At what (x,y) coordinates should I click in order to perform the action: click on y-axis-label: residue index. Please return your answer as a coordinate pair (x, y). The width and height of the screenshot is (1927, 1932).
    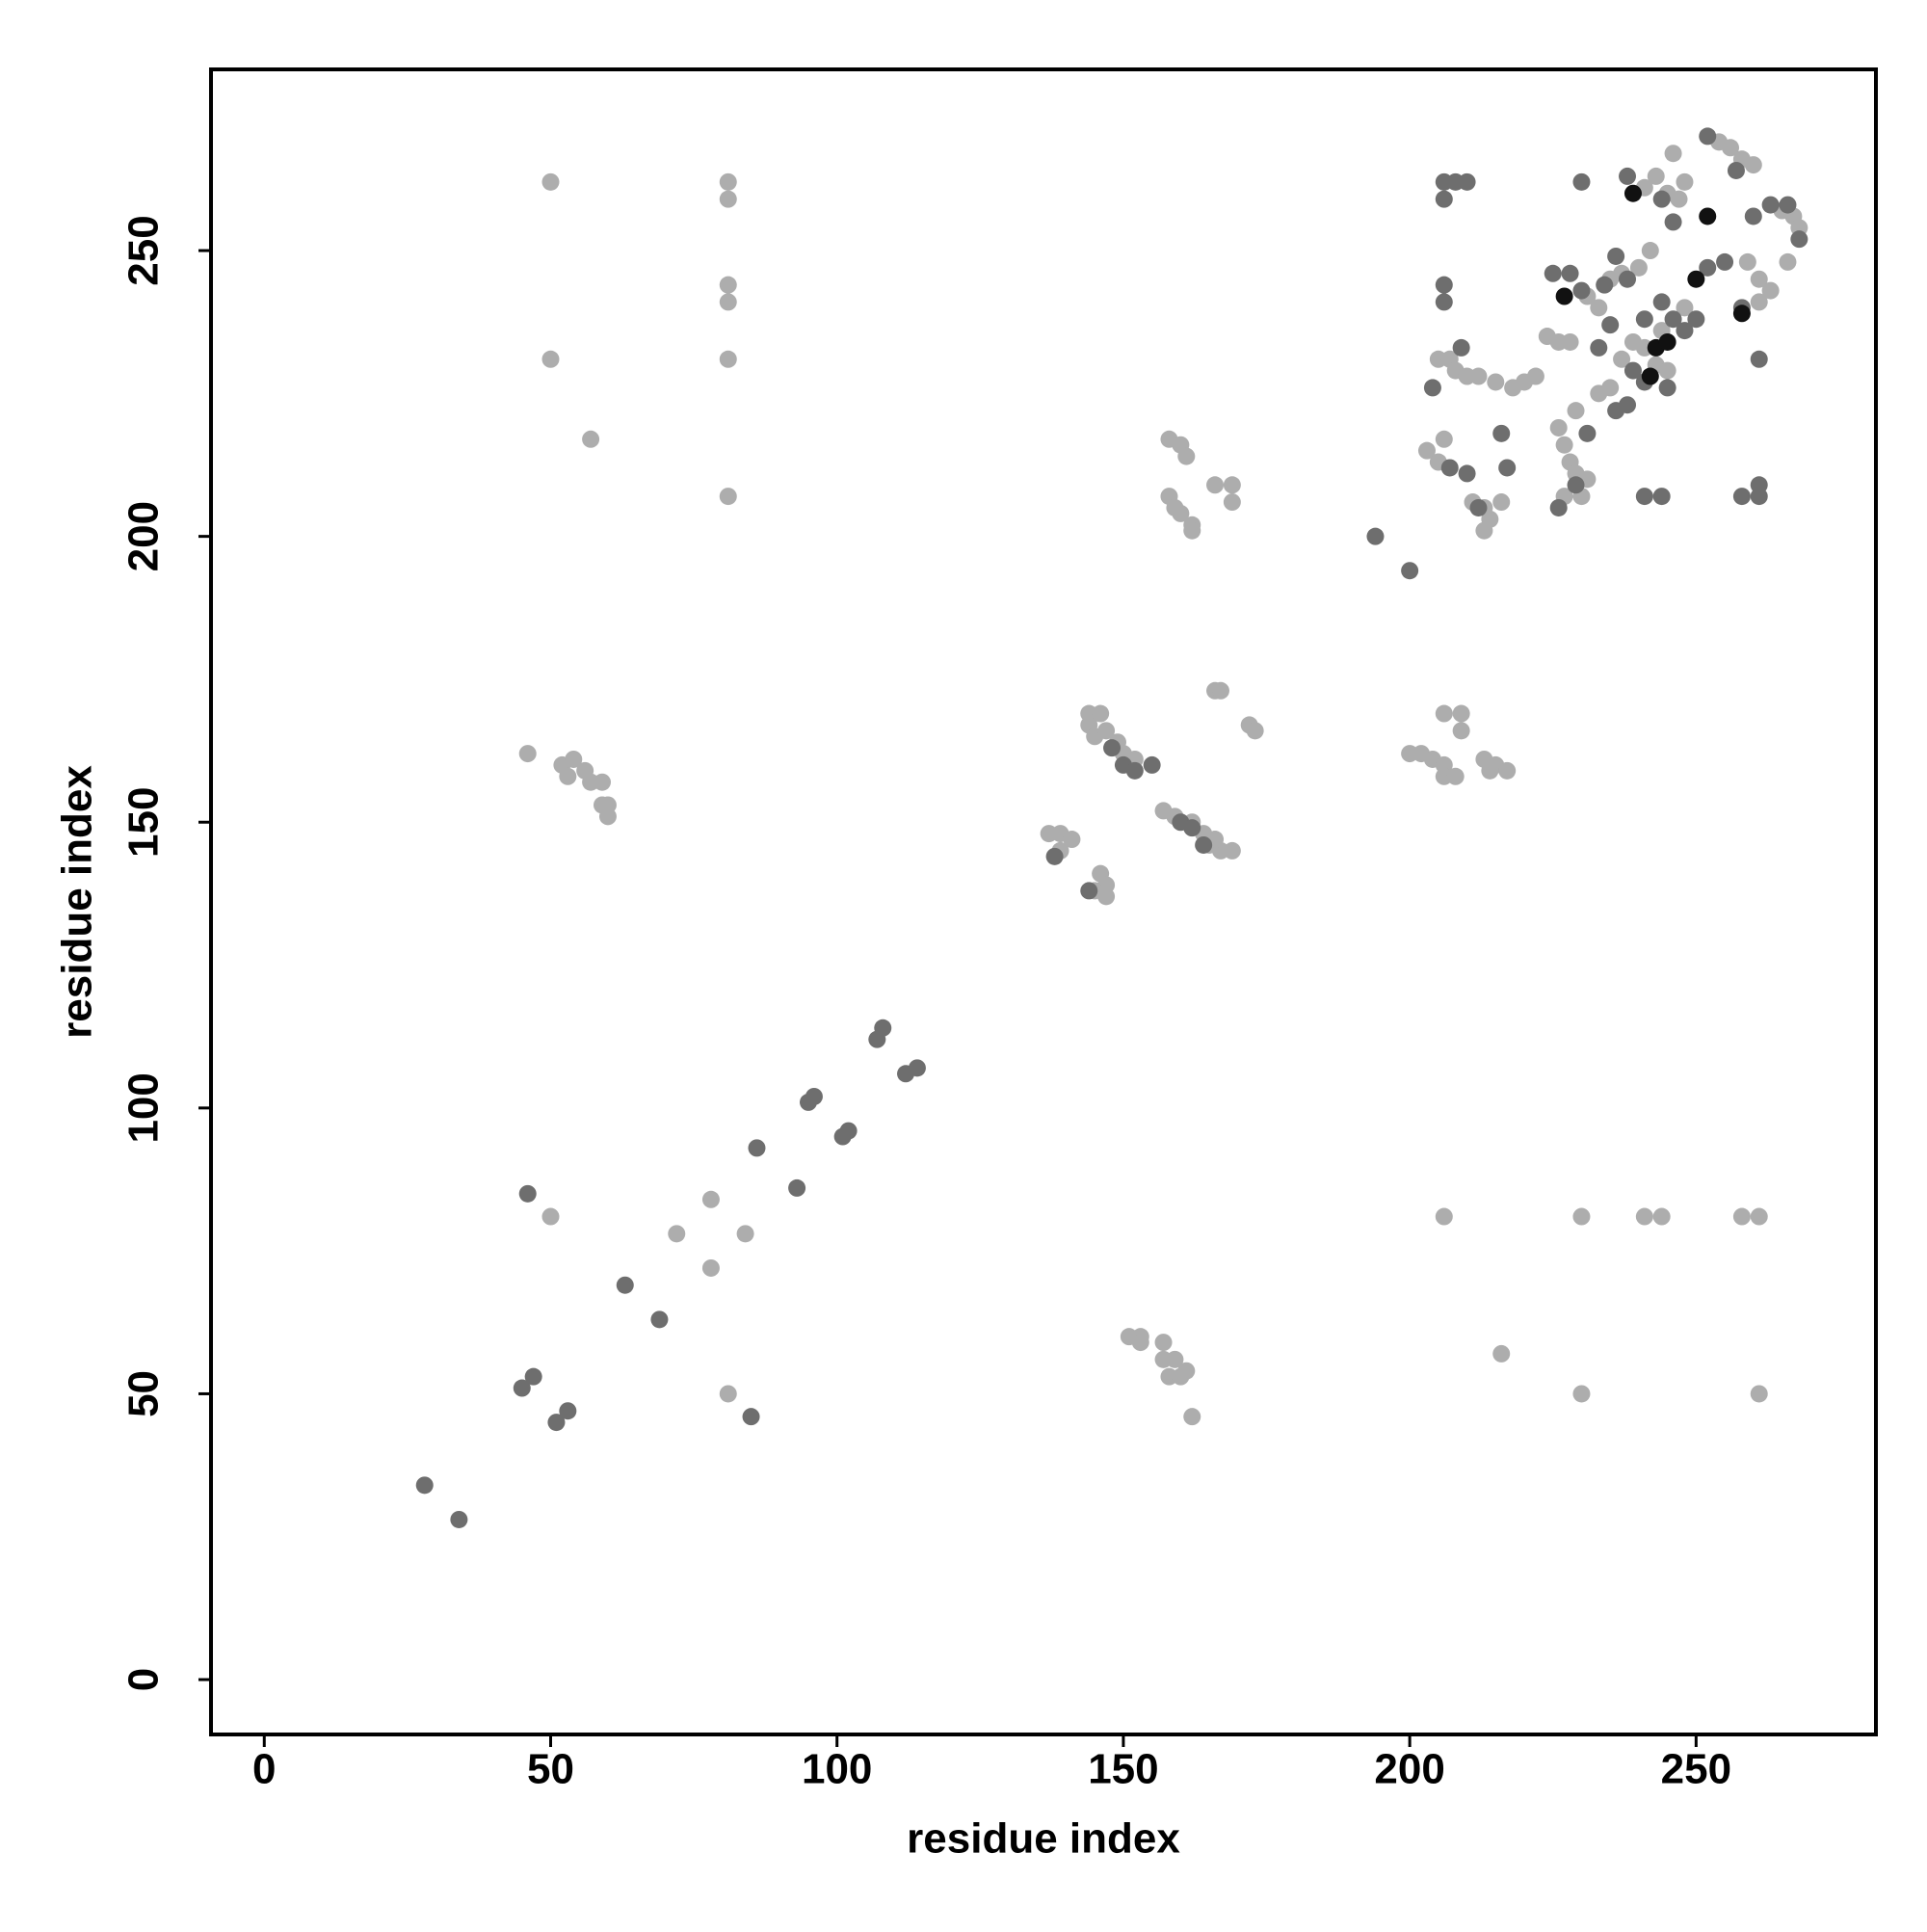
    Looking at the image, I should click on (78, 902).